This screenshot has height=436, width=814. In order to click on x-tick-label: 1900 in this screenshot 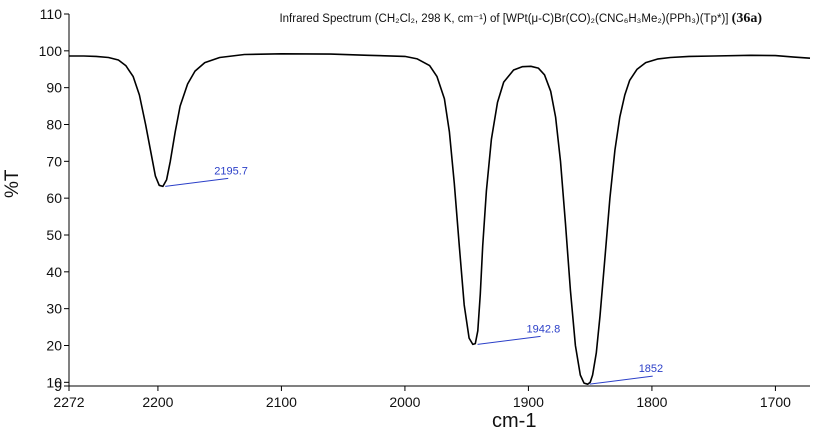, I will do `click(528, 402)`.